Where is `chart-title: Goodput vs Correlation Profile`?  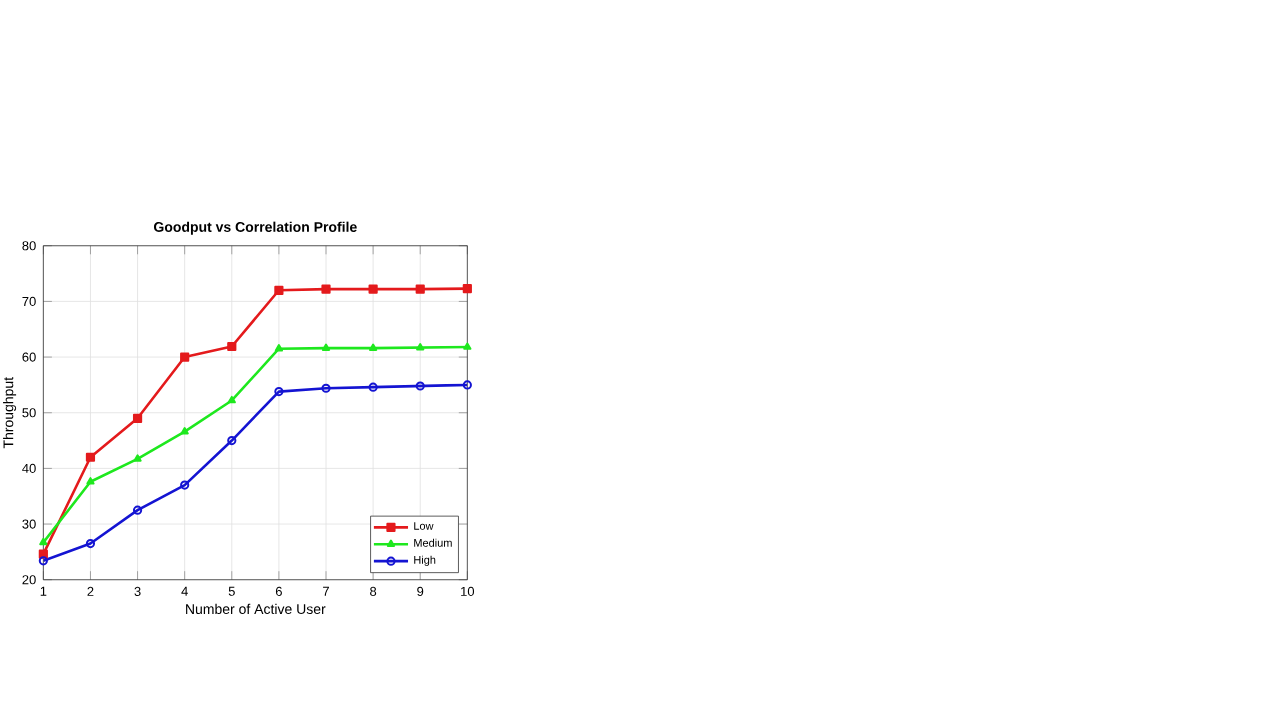
chart-title: Goodput vs Correlation Profile is located at coordinates (255, 228).